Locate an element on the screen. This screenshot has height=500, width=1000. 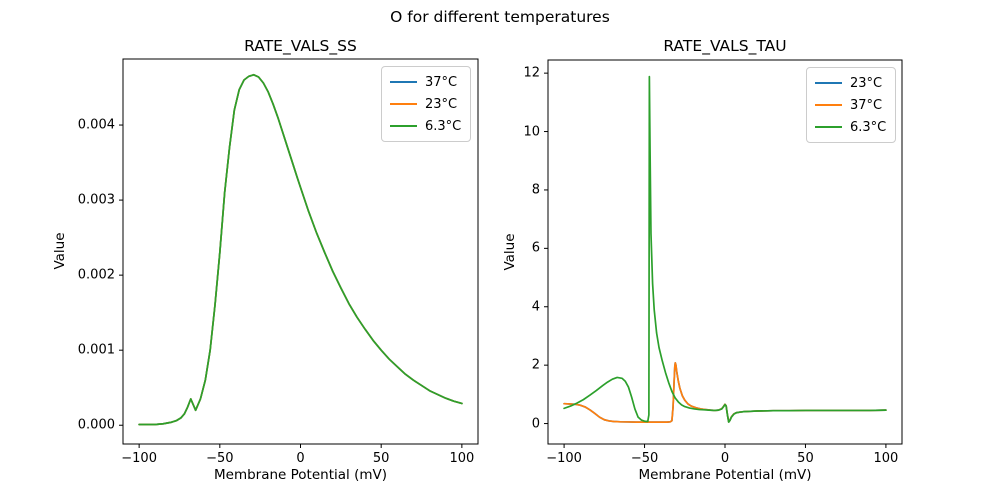
y-tick-label: 0.003 is located at coordinates (96, 200).